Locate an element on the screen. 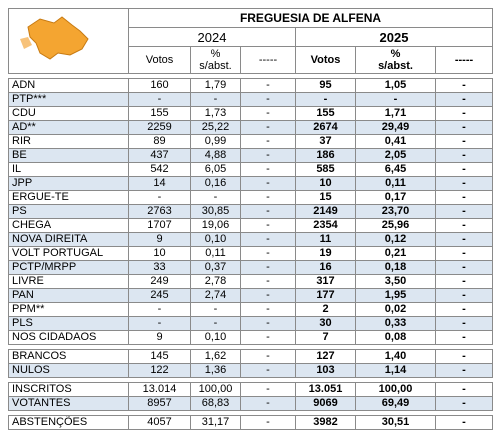 The width and height of the screenshot is (500, 440). cell: 1,14 is located at coordinates (395, 370).